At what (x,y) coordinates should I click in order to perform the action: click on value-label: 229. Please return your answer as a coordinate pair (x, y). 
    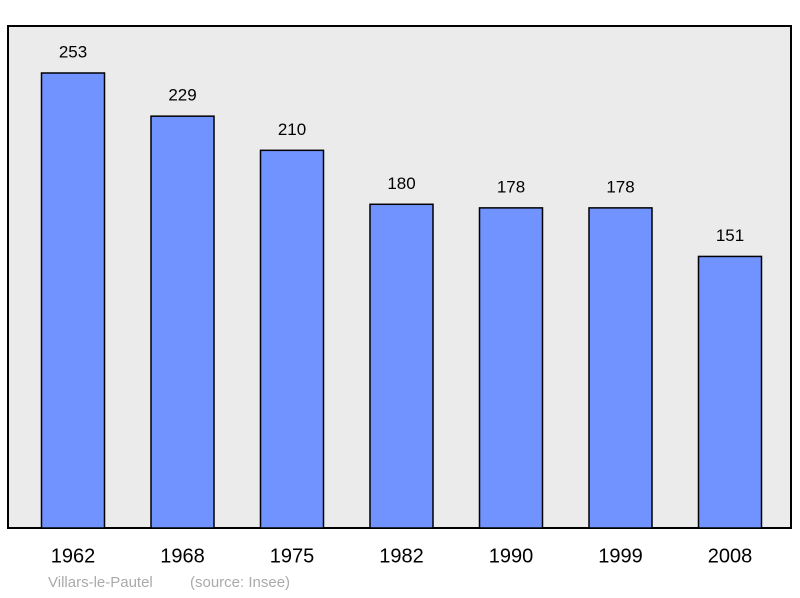
    Looking at the image, I should click on (182, 95).